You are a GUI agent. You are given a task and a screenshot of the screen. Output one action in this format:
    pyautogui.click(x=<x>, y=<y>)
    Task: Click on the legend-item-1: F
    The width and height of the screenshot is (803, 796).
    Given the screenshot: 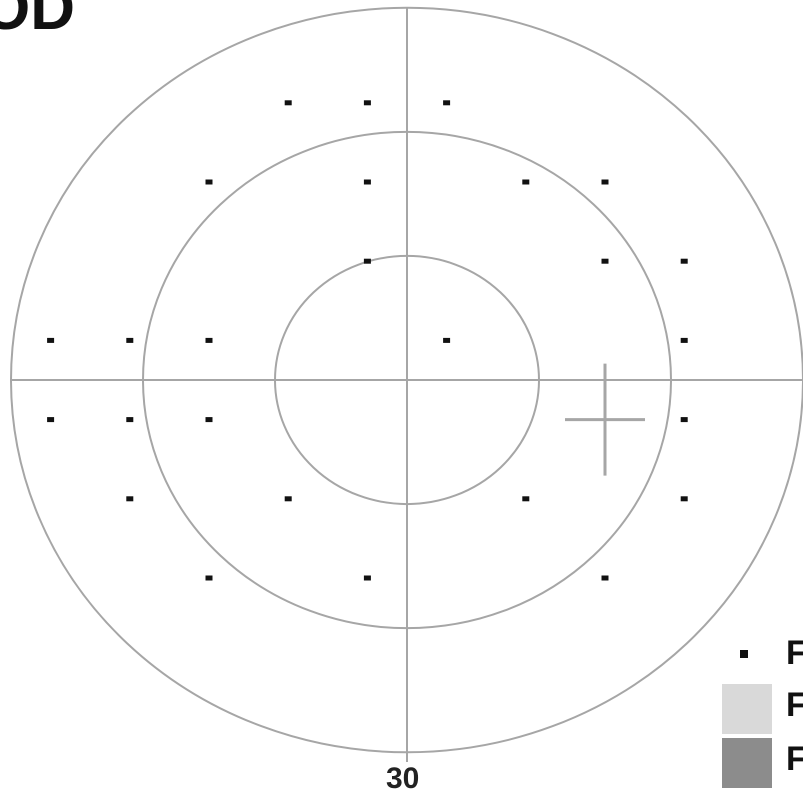 What is the action you would take?
    pyautogui.click(x=762, y=657)
    